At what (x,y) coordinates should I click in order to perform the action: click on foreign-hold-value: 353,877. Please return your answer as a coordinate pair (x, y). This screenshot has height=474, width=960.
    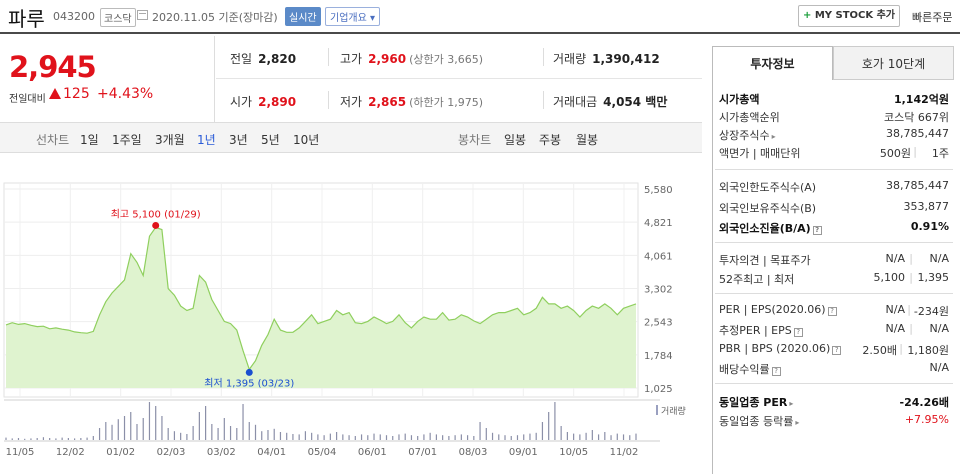
    Looking at the image, I should click on (926, 206).